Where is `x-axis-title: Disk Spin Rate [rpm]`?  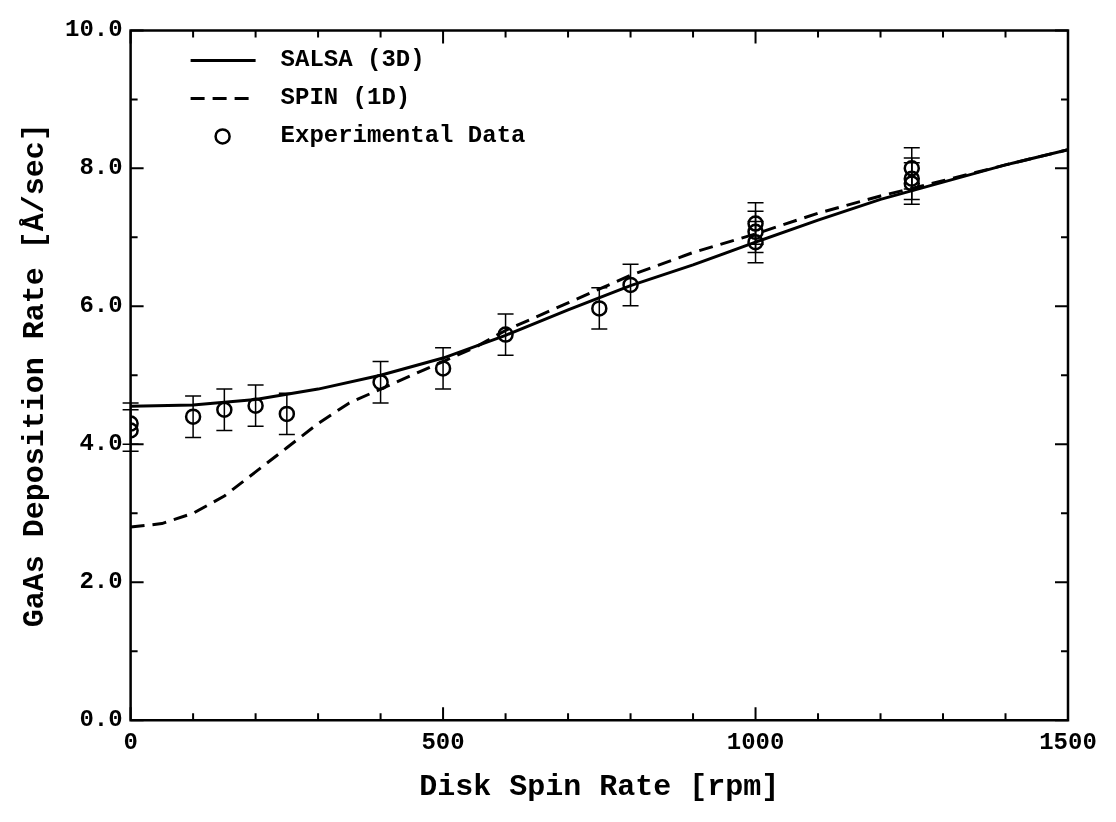
x-axis-title: Disk Spin Rate [rpm] is located at coordinates (599, 786).